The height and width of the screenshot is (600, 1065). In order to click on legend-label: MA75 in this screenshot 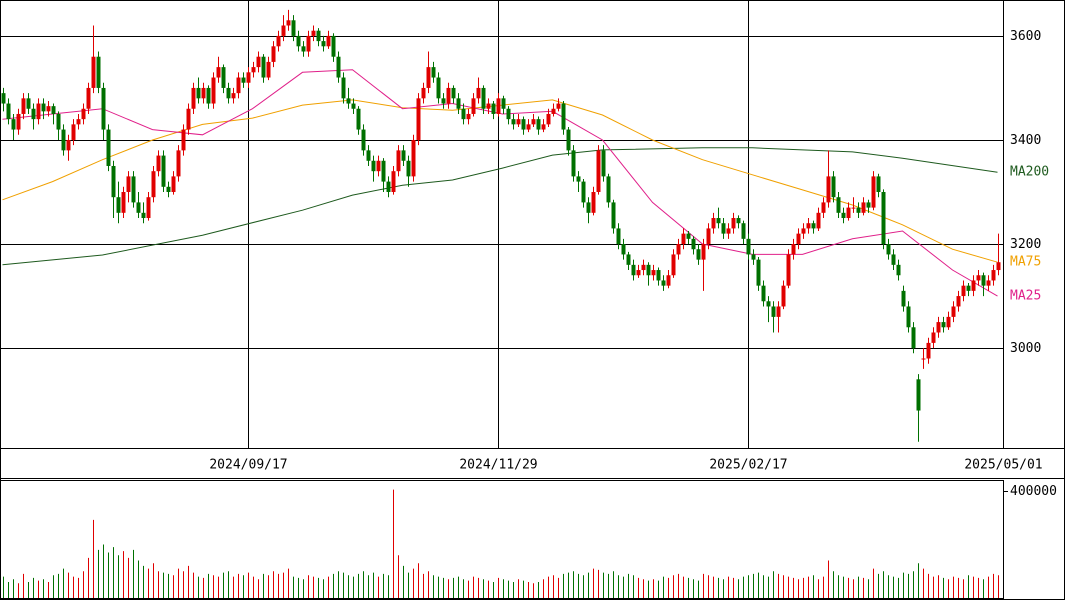, I will do `click(1025, 262)`.